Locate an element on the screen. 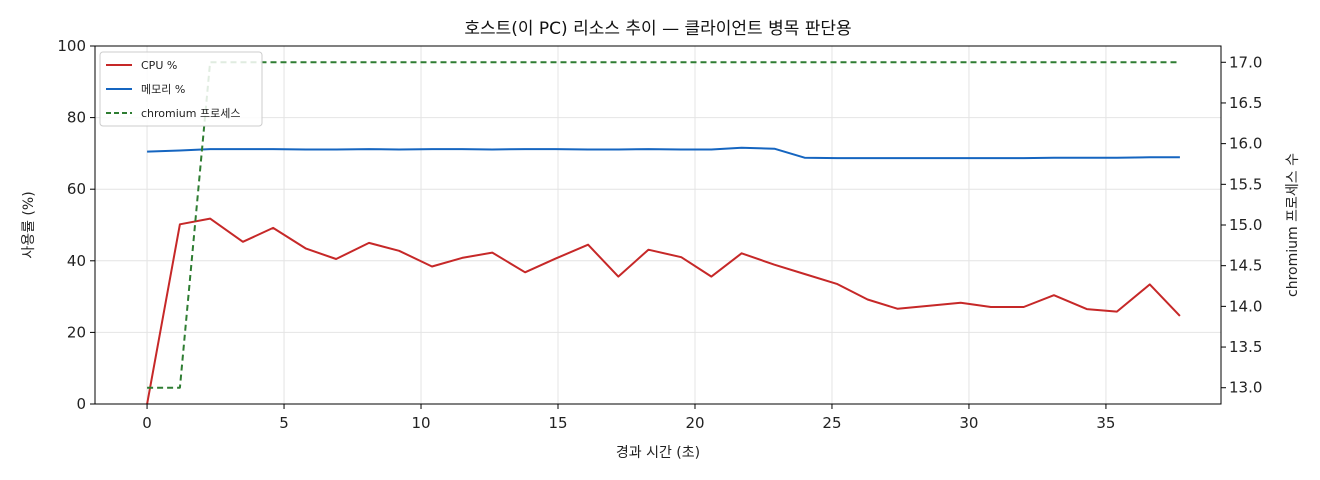 The image size is (1320, 480). x-tick-label: 5 is located at coordinates (284, 423).